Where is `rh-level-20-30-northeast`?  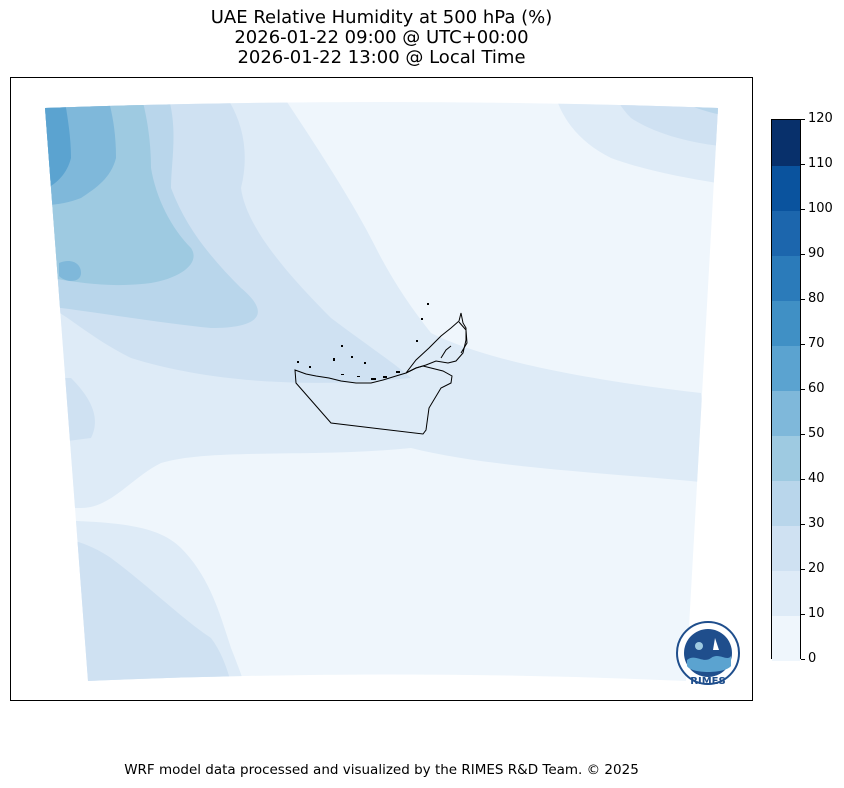 rh-level-20-30-northeast is located at coordinates (664, 125).